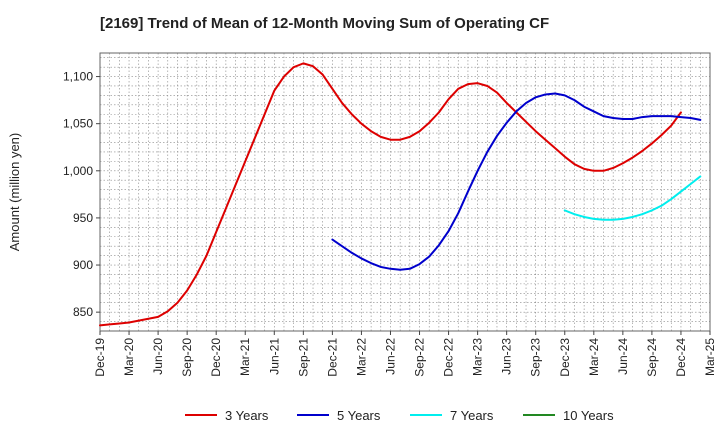 This screenshot has height=445, width=720. I want to click on x-tick-label: Sep-23, so click(536, 357).